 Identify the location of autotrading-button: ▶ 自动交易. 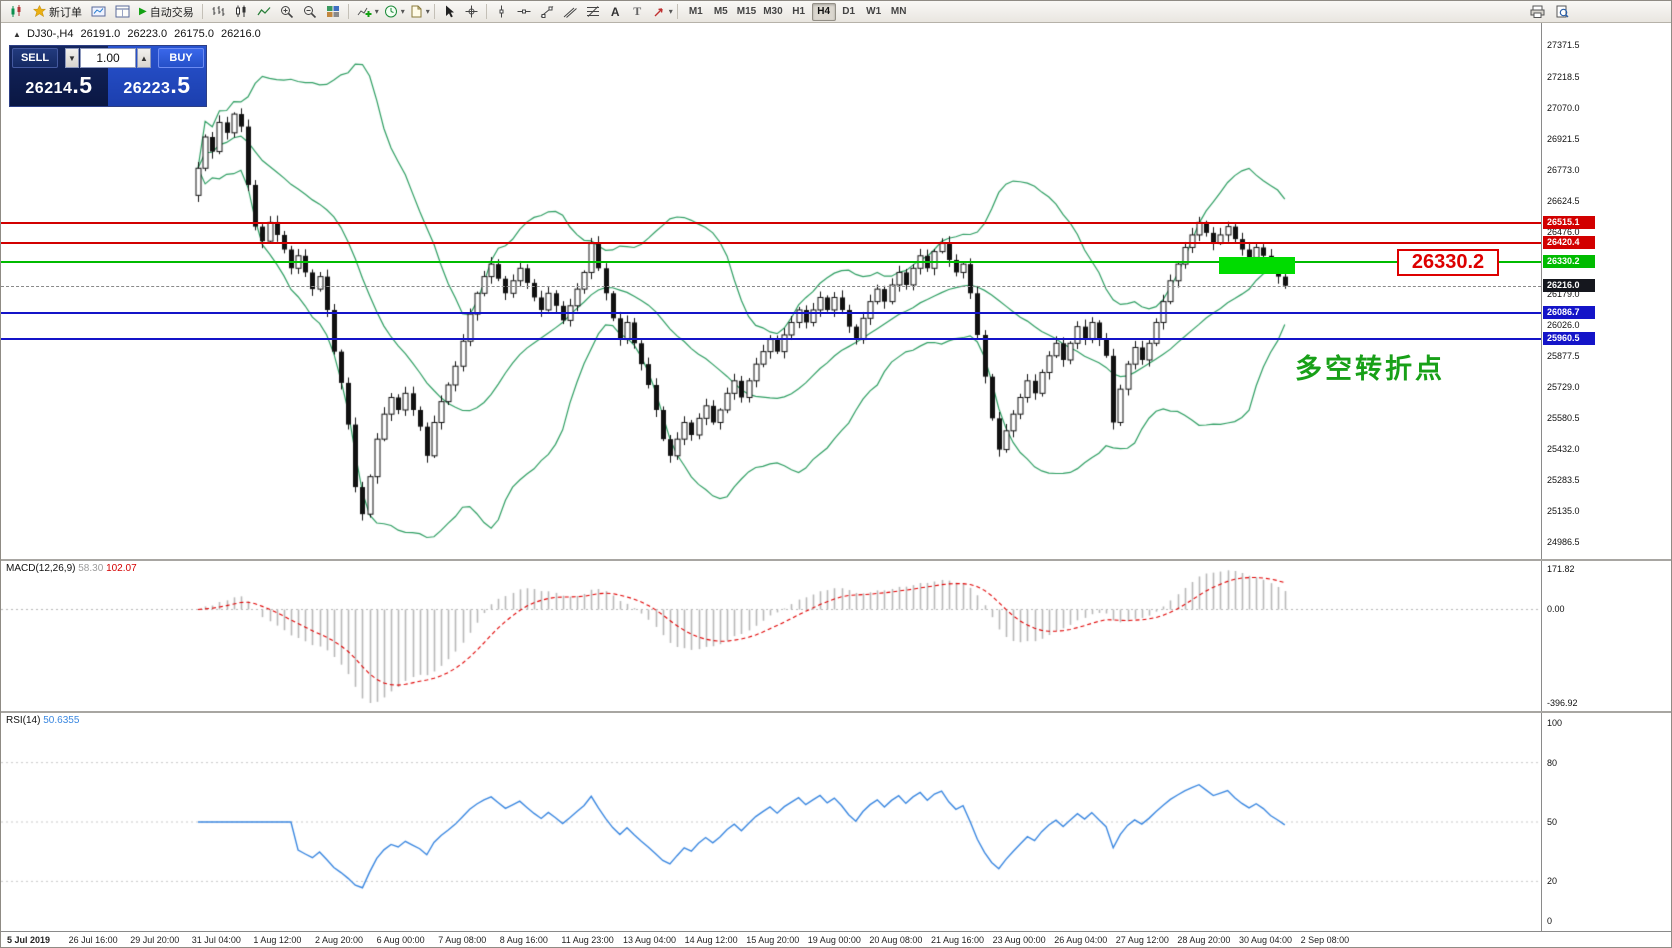
(166, 11).